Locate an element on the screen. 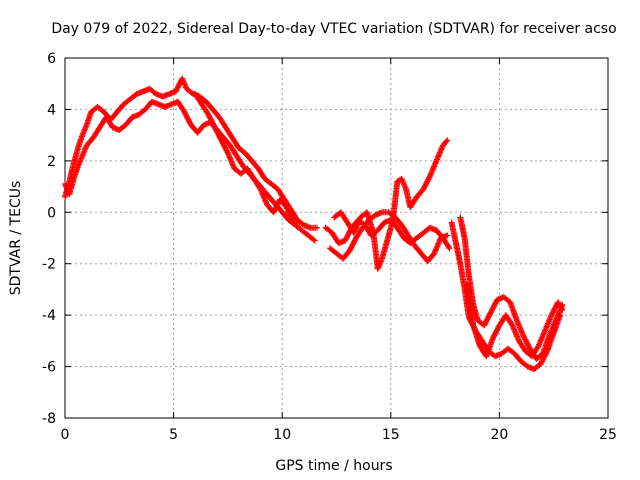 This screenshot has height=480, width=640. series-track-c is located at coordinates (247, 158).